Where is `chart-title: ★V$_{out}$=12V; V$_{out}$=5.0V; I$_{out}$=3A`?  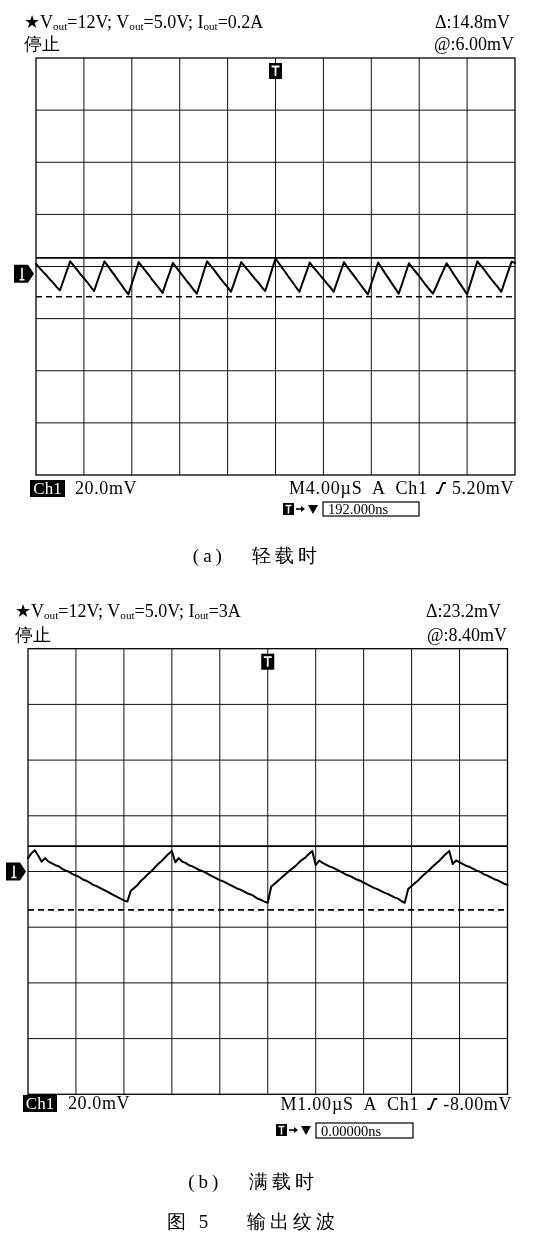 chart-title: ★V$_{out}$=12V; V$_{out}$=5.0V; I$_{out}$=3A is located at coordinates (128, 611).